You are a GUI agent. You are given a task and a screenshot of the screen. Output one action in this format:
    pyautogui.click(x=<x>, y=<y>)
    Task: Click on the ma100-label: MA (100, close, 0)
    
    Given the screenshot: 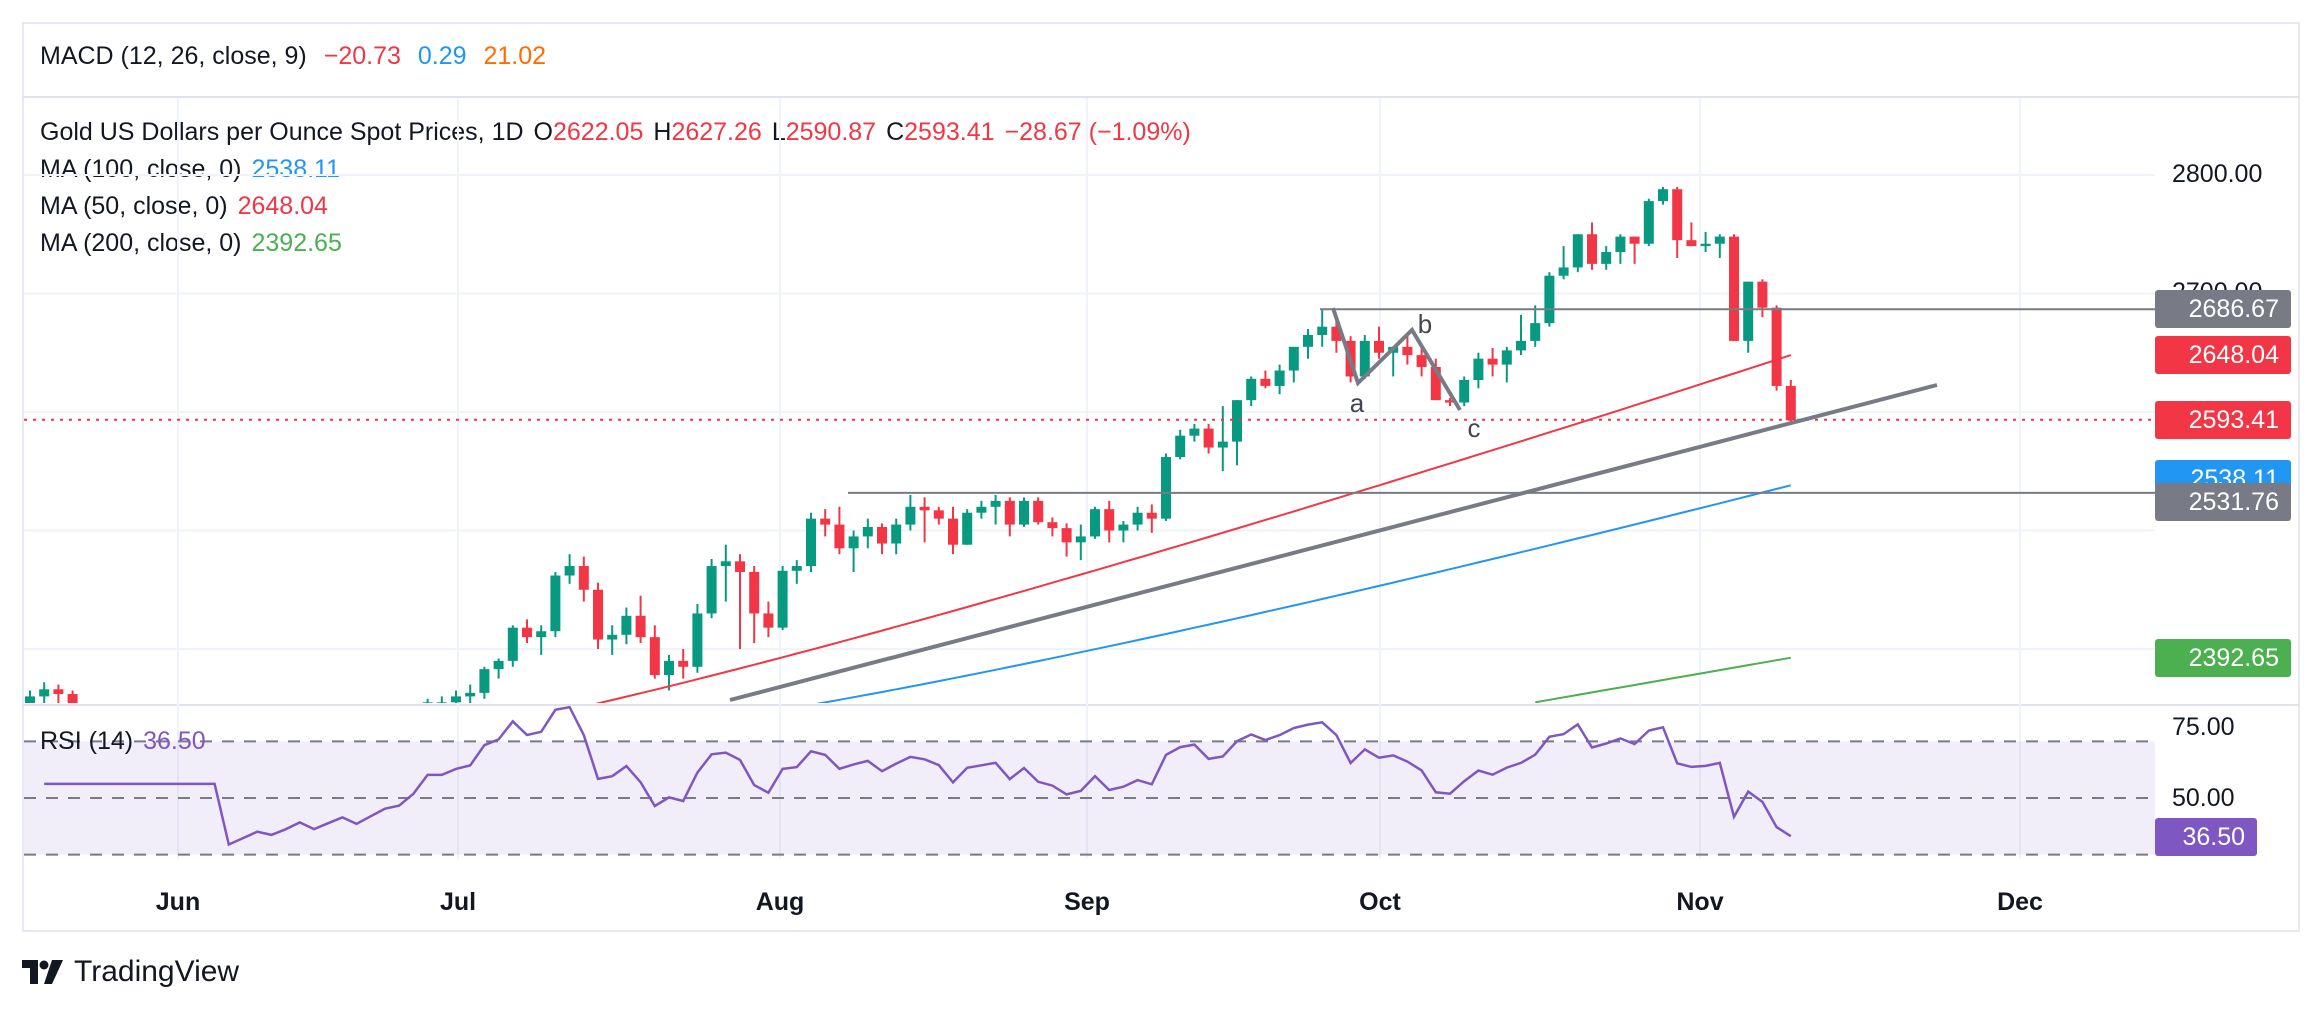 What is the action you would take?
    pyautogui.click(x=141, y=169)
    